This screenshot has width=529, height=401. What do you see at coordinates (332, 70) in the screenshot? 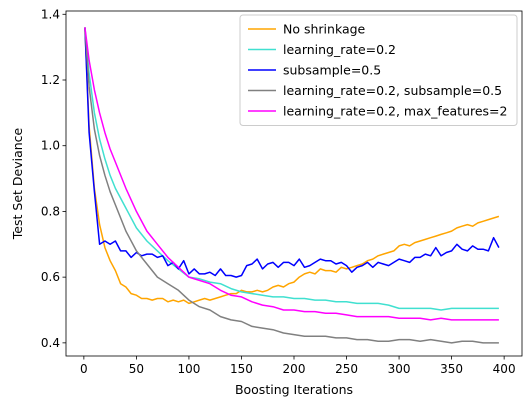
I see `legend-label-2: subsample=0.5` at bounding box center [332, 70].